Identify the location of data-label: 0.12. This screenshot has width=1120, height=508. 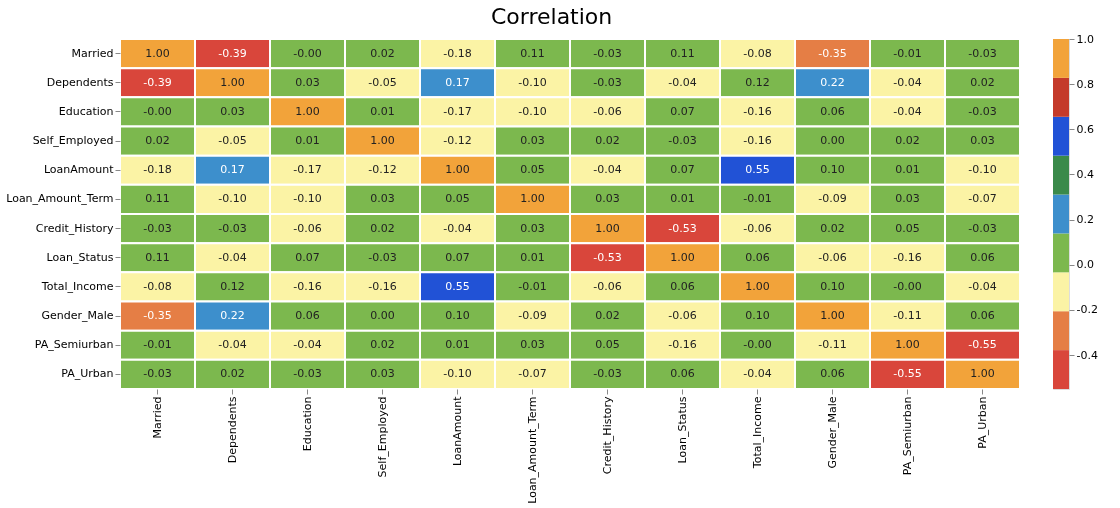
(757, 82).